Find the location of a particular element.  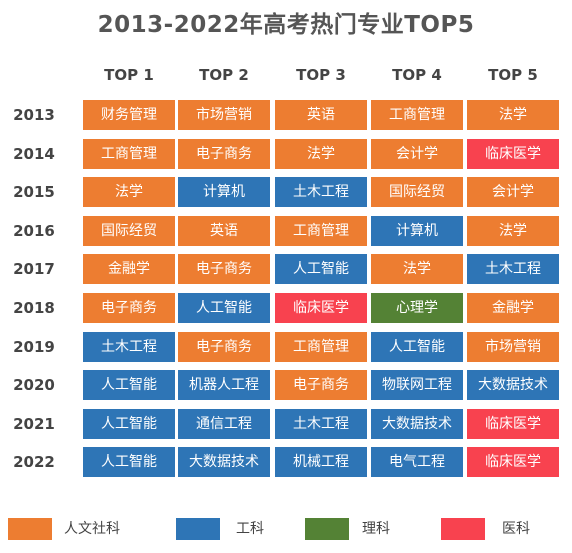

year-label: 2017 is located at coordinates (34, 269).